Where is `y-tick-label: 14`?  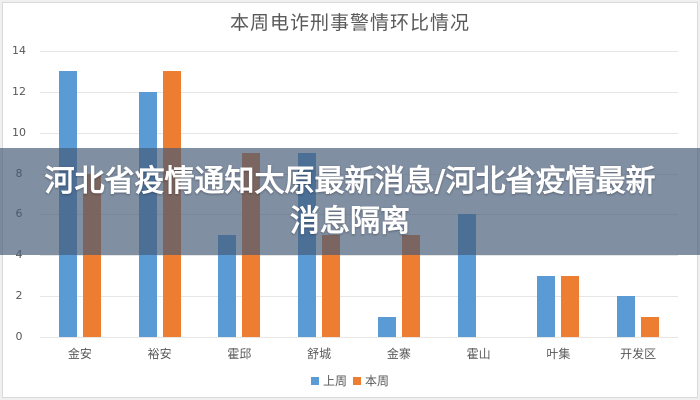
y-tick-label: 14 is located at coordinates (19, 50).